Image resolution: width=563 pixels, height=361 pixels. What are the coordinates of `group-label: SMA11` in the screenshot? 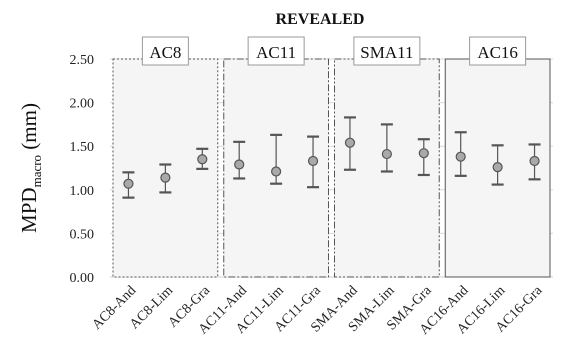 It's located at (386, 52).